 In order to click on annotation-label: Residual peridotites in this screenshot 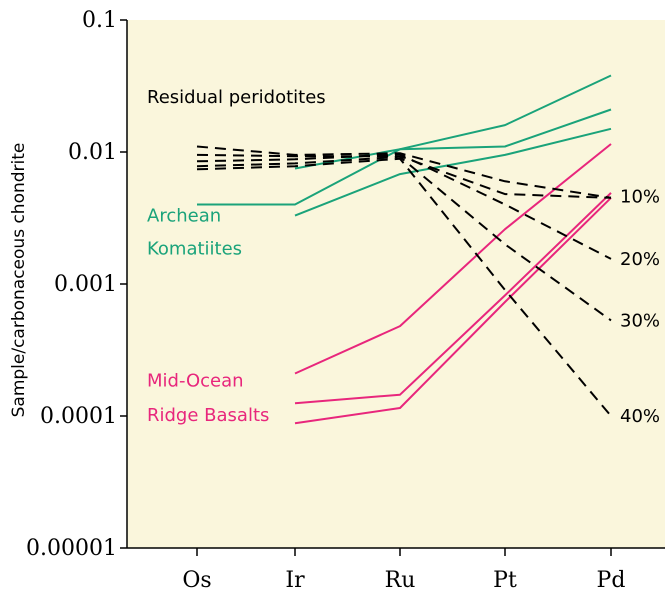, I will do `click(236, 97)`.